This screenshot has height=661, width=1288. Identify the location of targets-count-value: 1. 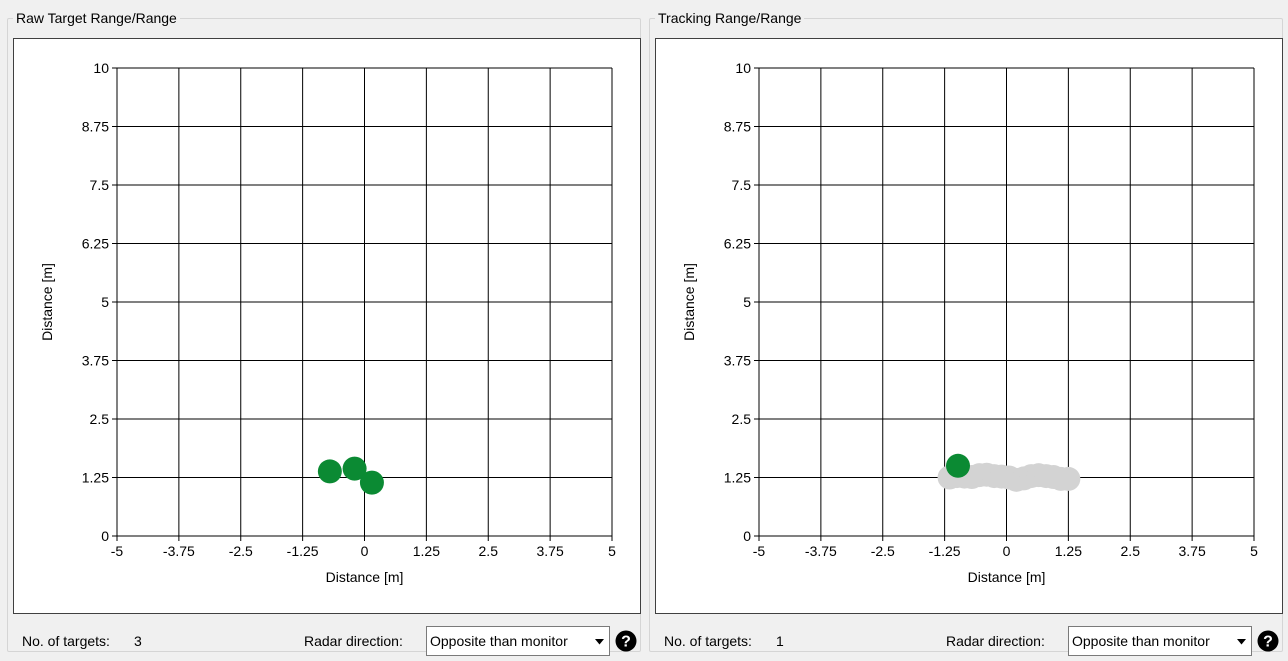
(780, 641).